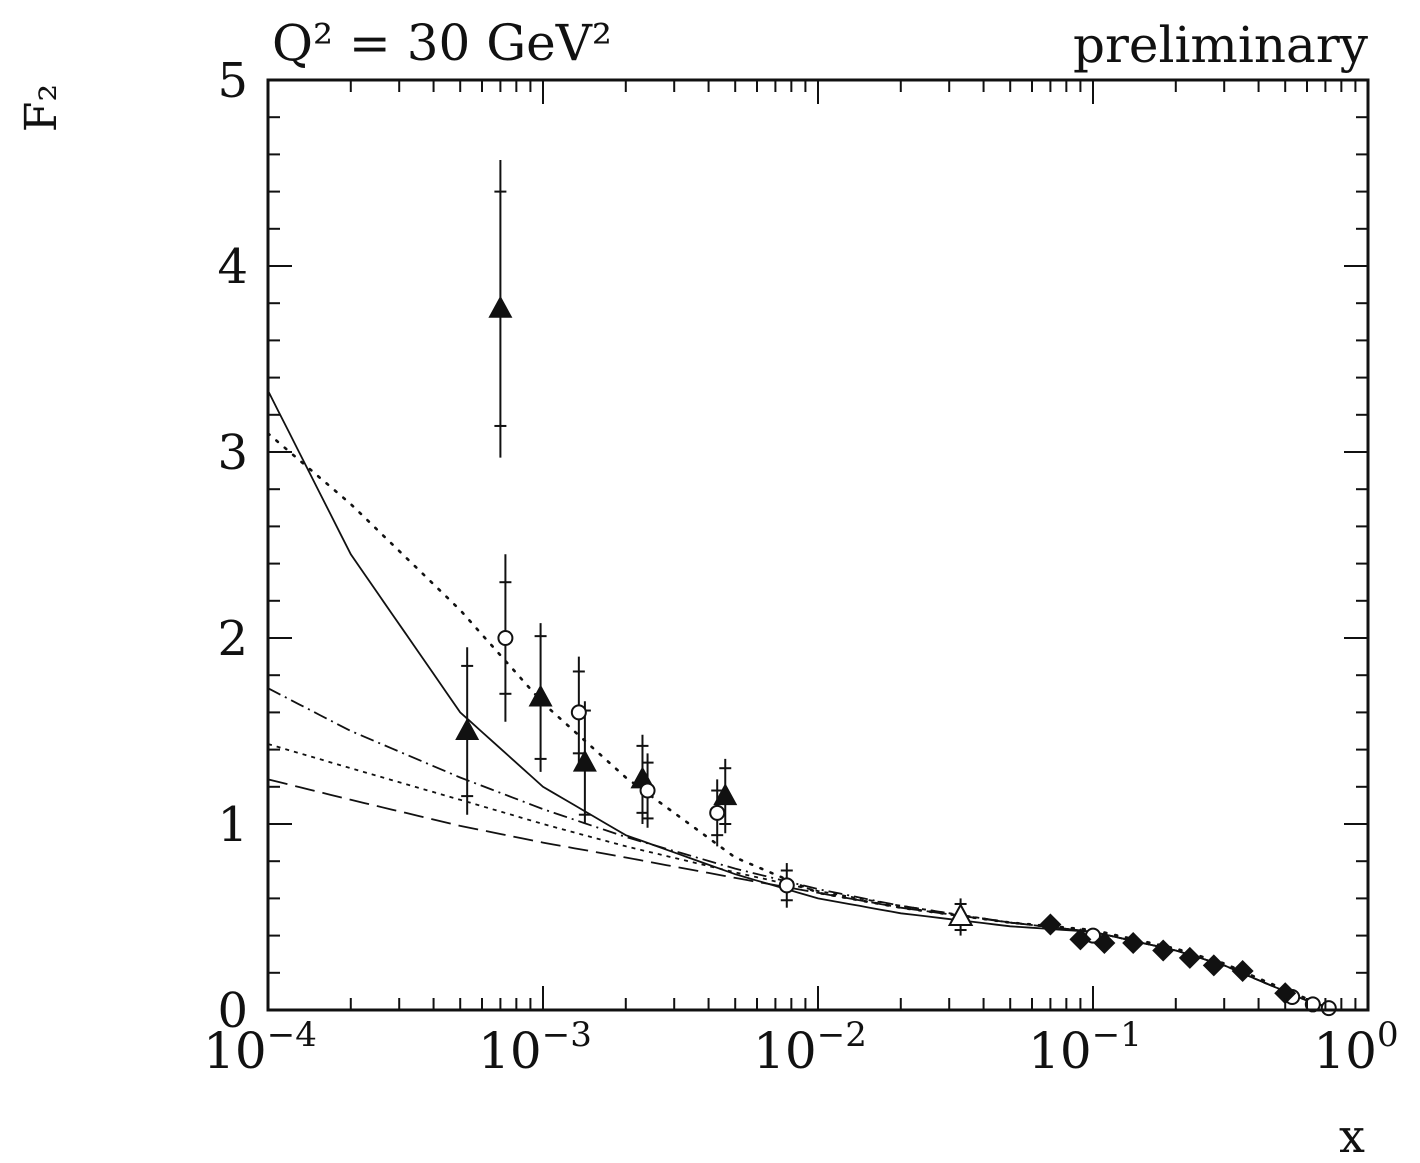 The height and width of the screenshot is (1163, 1420). Describe the element at coordinates (232, 639) in the screenshot. I see `y-tick-label: 2` at that location.